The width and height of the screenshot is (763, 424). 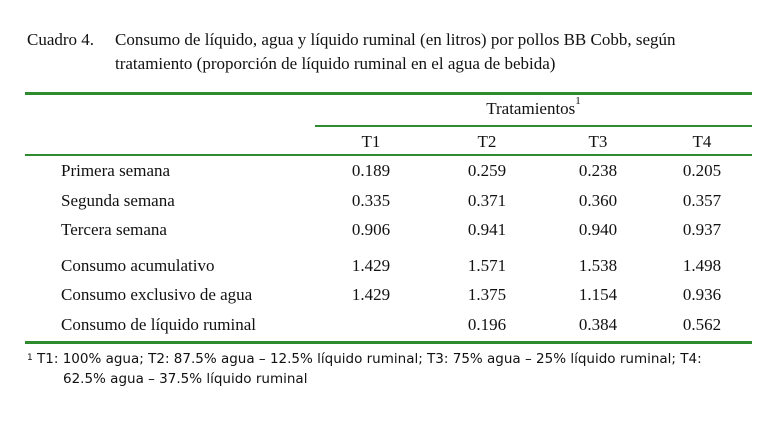 I want to click on table-cell: 0.205, so click(x=702, y=171).